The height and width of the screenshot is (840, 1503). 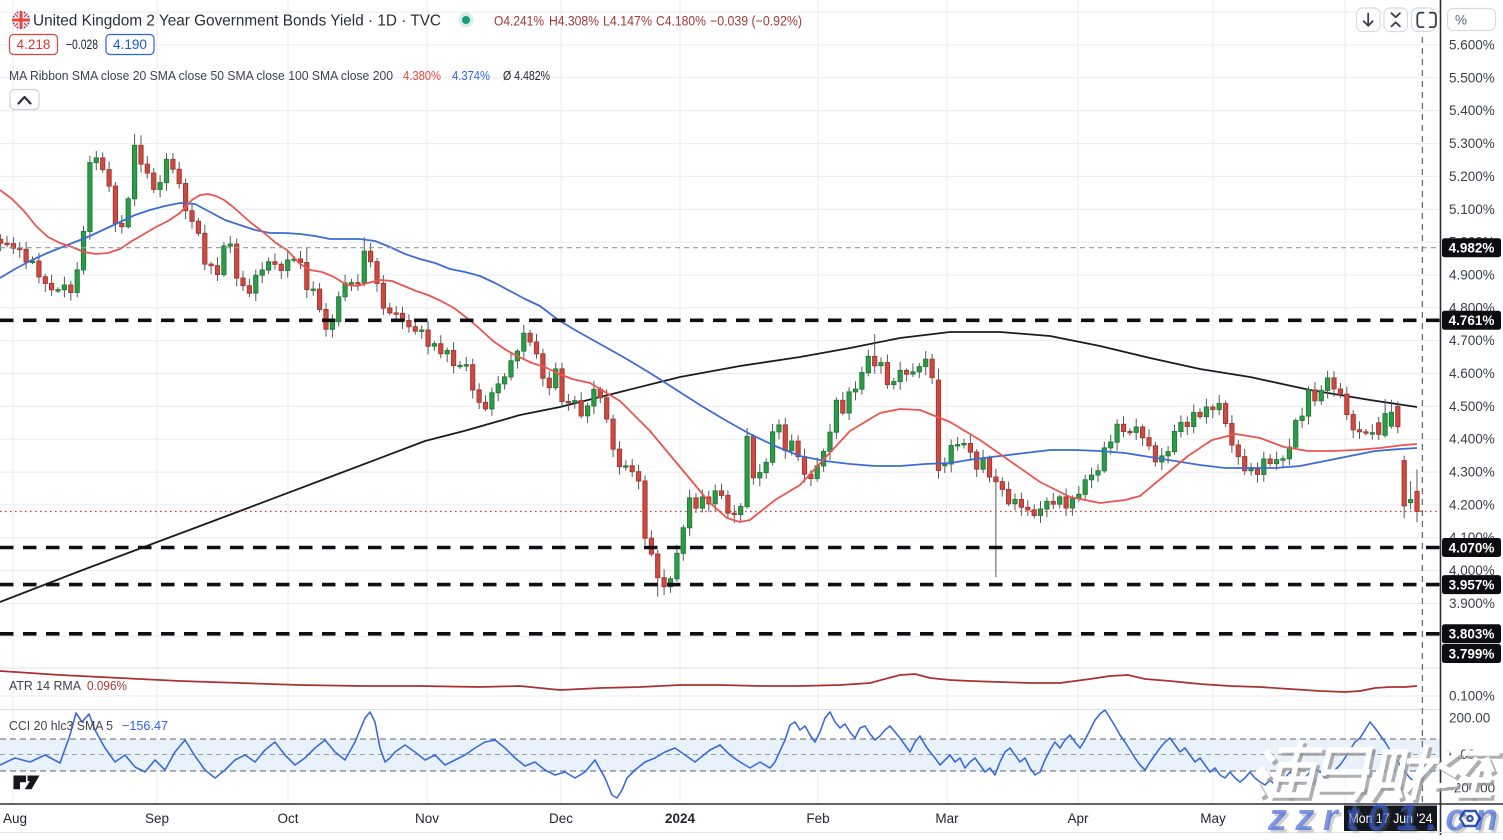 I want to click on svg-text: ATR 14 RMA, so click(x=45, y=685).